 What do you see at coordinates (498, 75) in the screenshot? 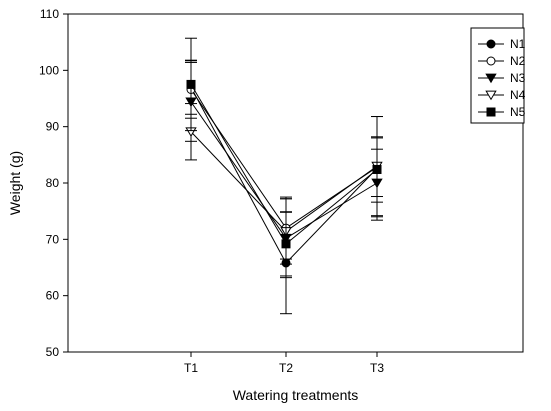
I see `legend: N1 N2 N3 N4 N5` at bounding box center [498, 75].